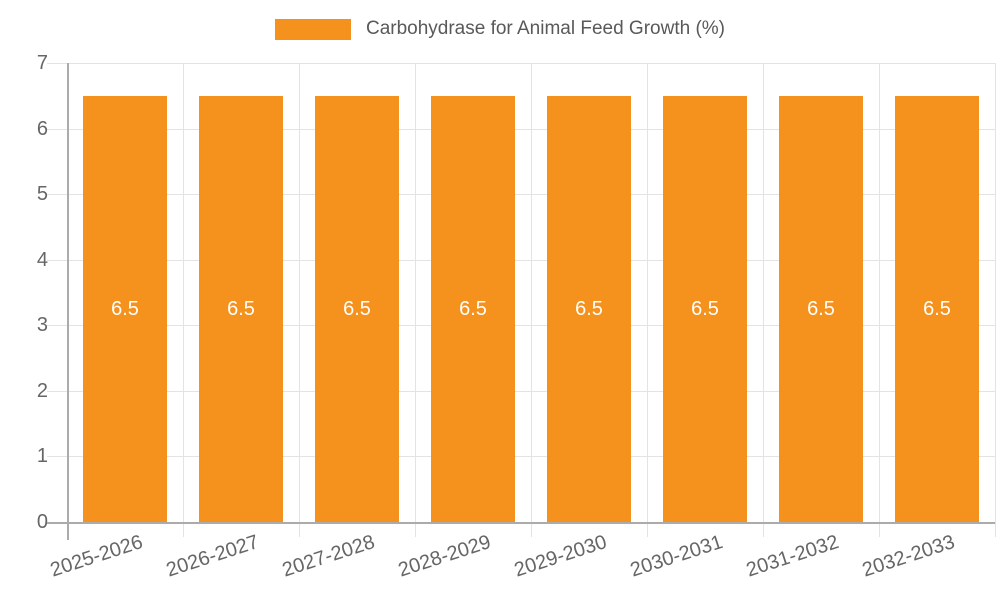 The height and width of the screenshot is (600, 1000). Describe the element at coordinates (68, 301) in the screenshot. I see `y-axis-line` at that location.